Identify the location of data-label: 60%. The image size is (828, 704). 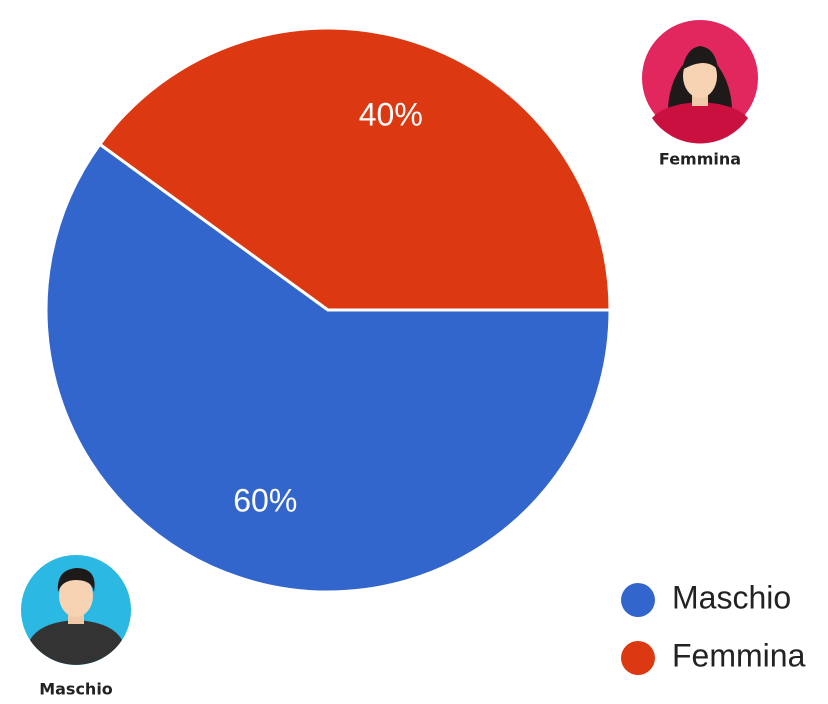
(265, 501).